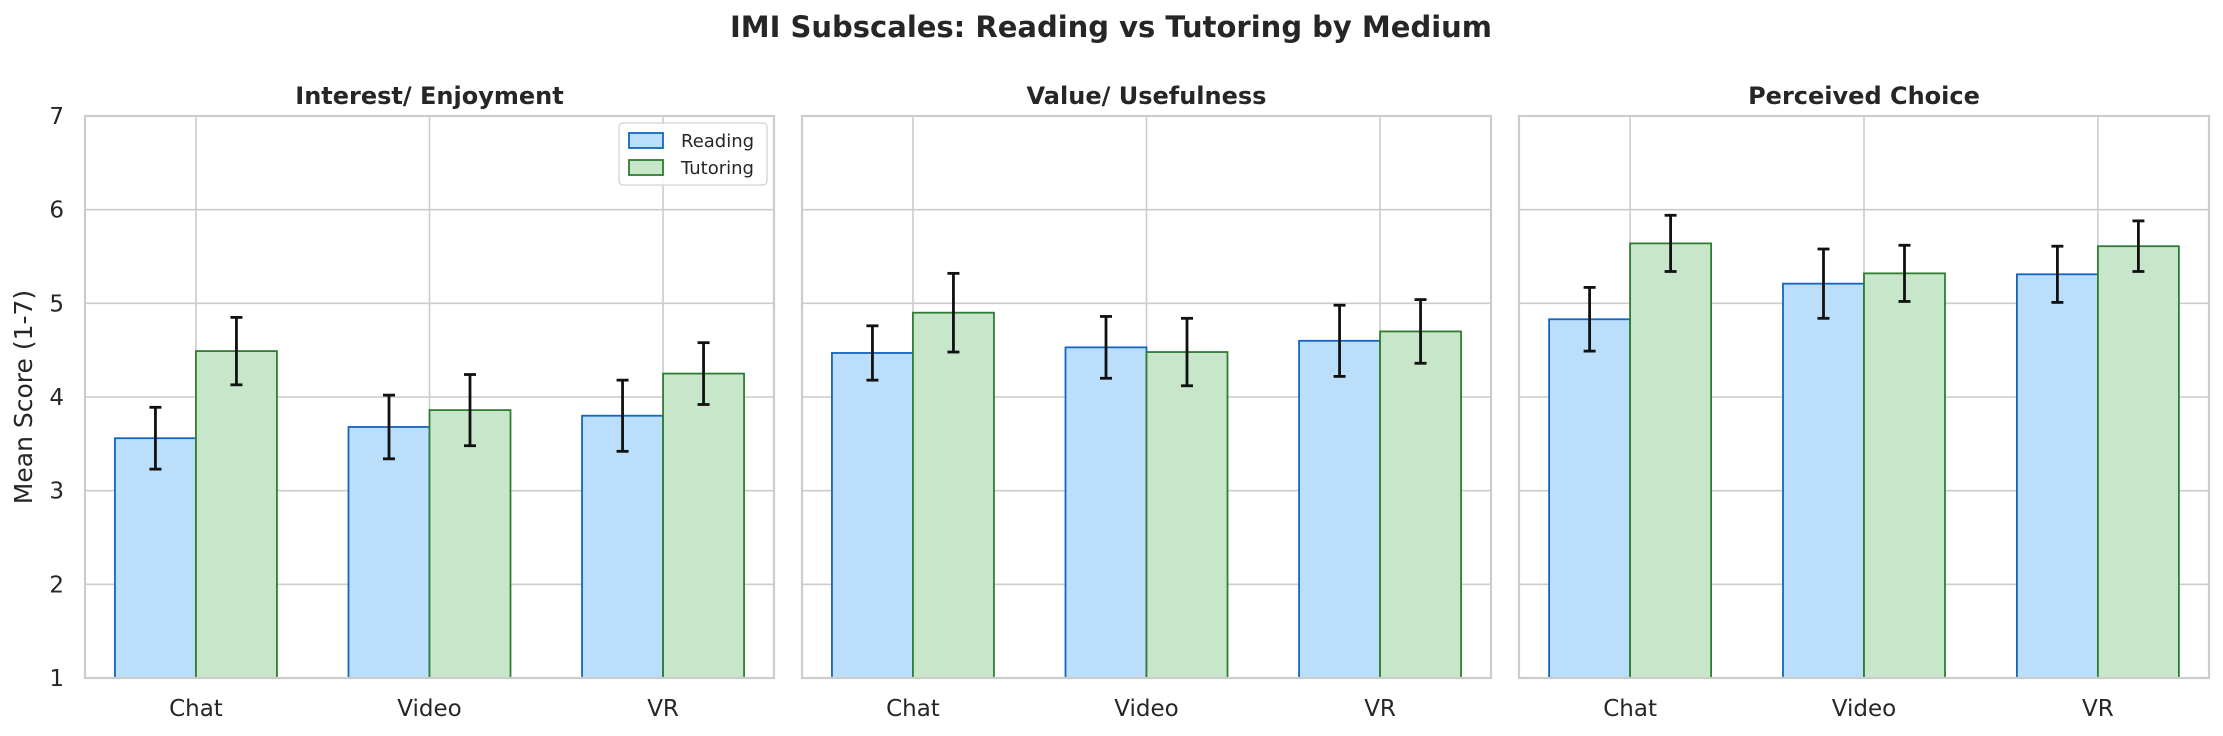 Image resolution: width=2223 pixels, height=736 pixels. What do you see at coordinates (693, 154) in the screenshot?
I see `legend: Reading Tutoring` at bounding box center [693, 154].